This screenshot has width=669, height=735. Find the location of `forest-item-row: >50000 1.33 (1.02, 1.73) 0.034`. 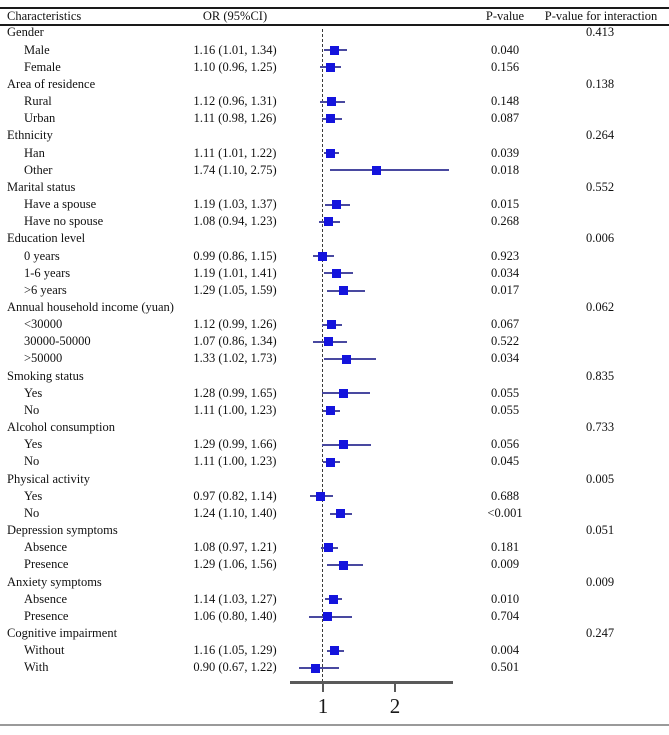

forest-item-row: >50000 1.33 (1.02, 1.73) 0.034 is located at coordinates (334, 358).